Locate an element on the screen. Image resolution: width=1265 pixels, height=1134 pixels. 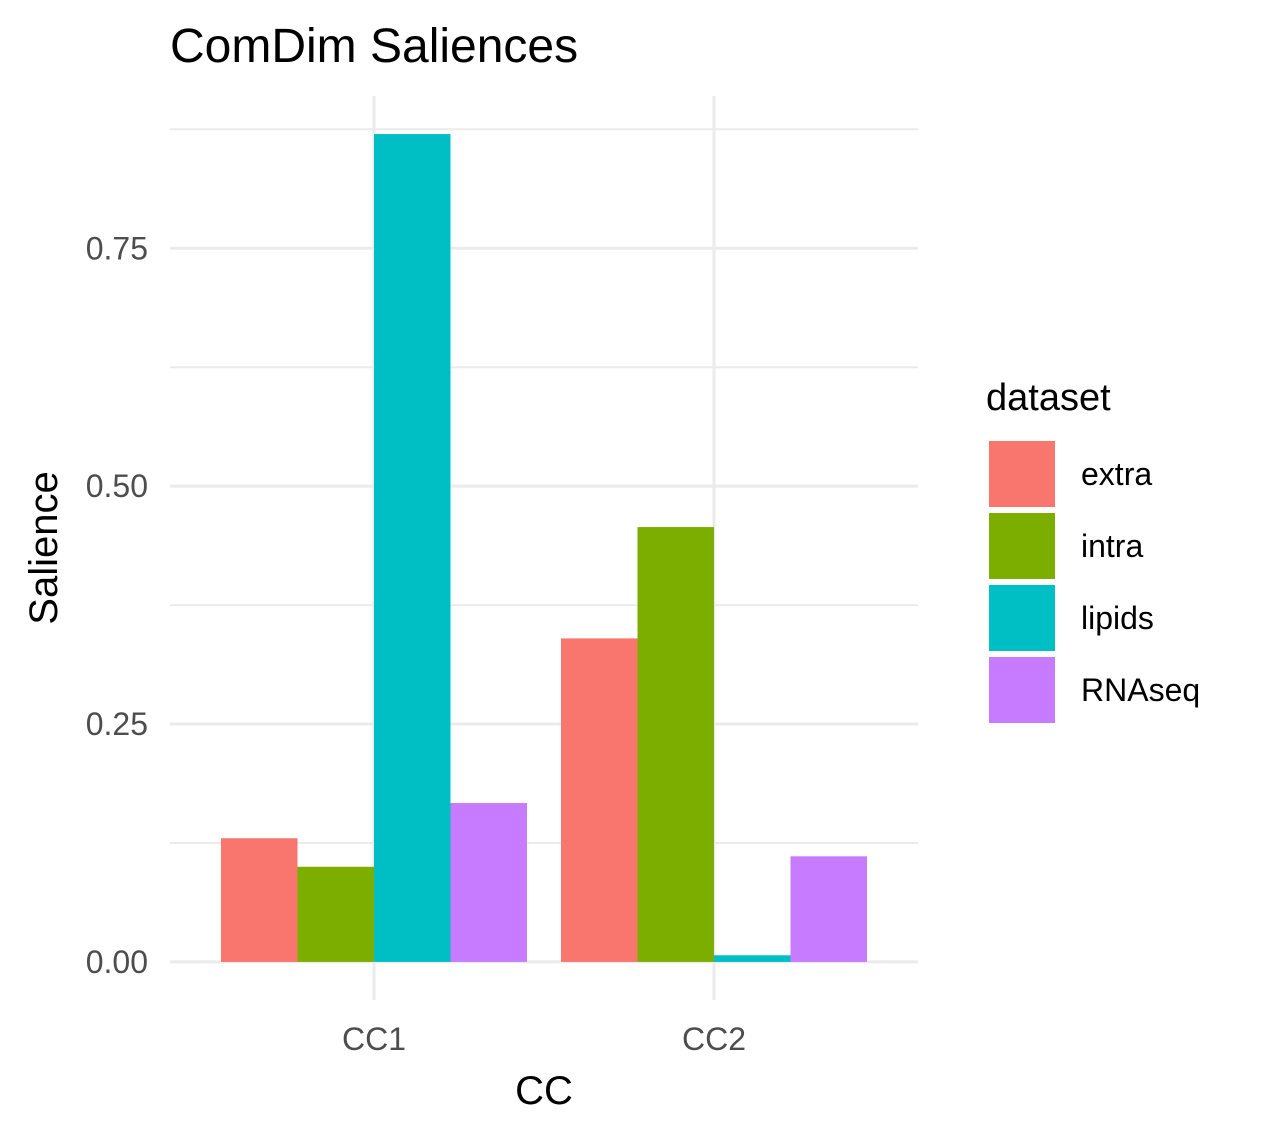
bar-intra-CC1 is located at coordinates (335, 914).